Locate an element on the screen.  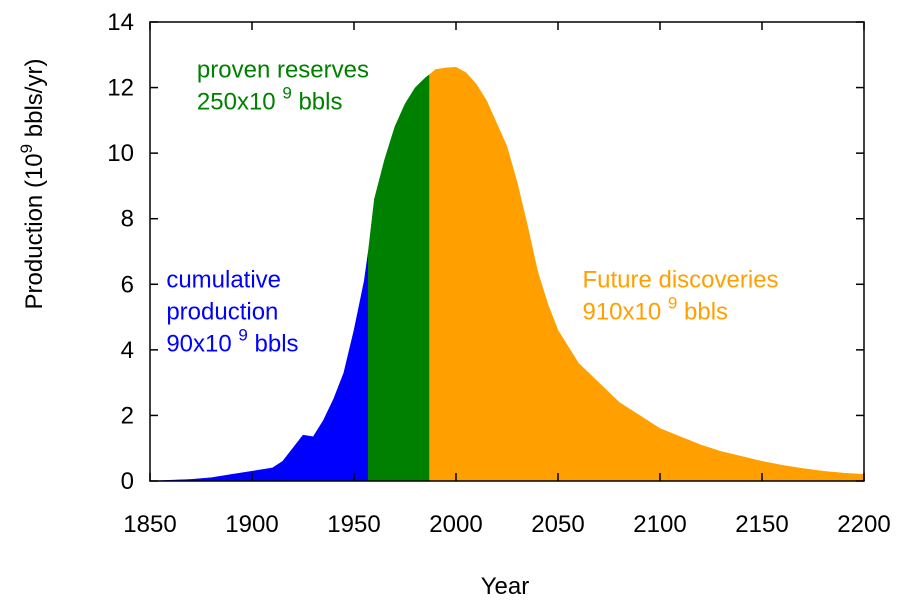
y-tick-label: 2 is located at coordinates (127, 415).